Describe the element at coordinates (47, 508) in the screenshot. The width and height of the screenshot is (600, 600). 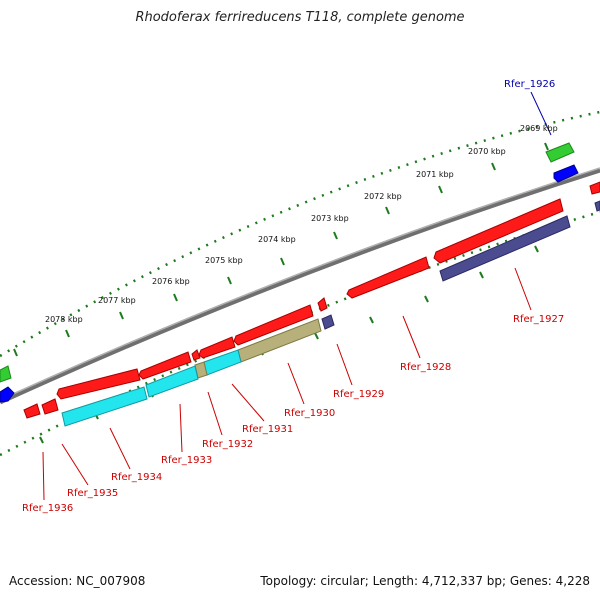
I see `gene-label-rfer-1936: Rfer_1936` at that location.